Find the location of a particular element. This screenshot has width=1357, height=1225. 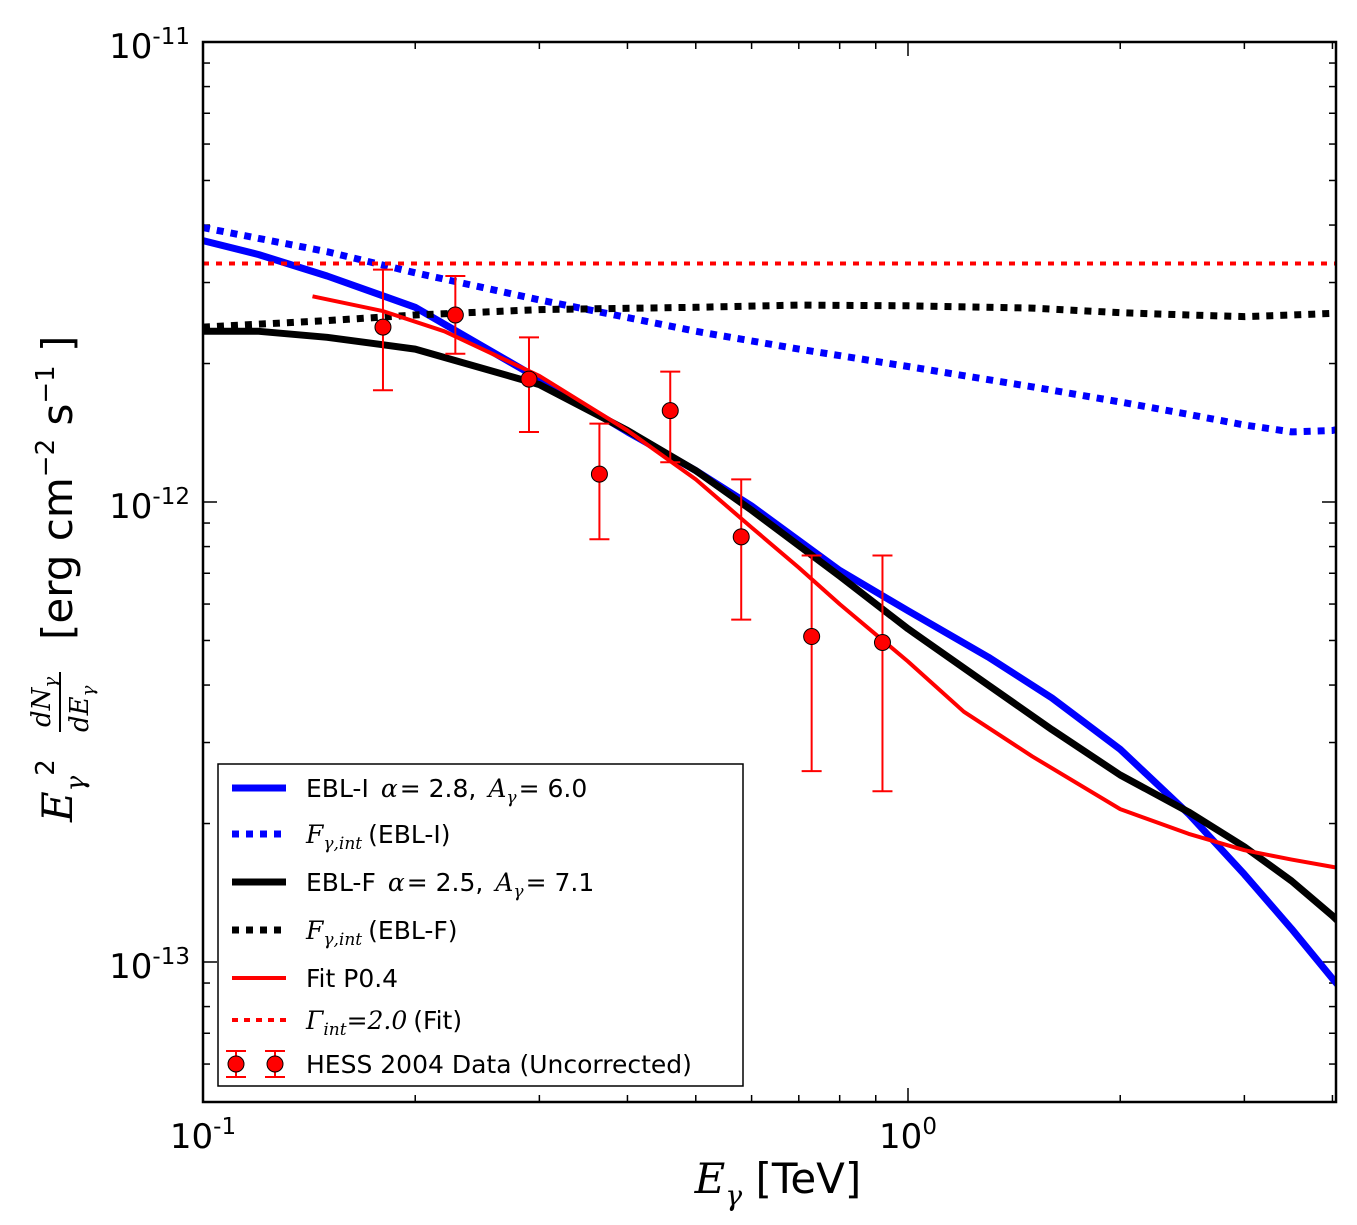

y-axis-title: Eγ2 dNγ dEγ [erg cm−2 s−1 ] is located at coordinates (63, 579).